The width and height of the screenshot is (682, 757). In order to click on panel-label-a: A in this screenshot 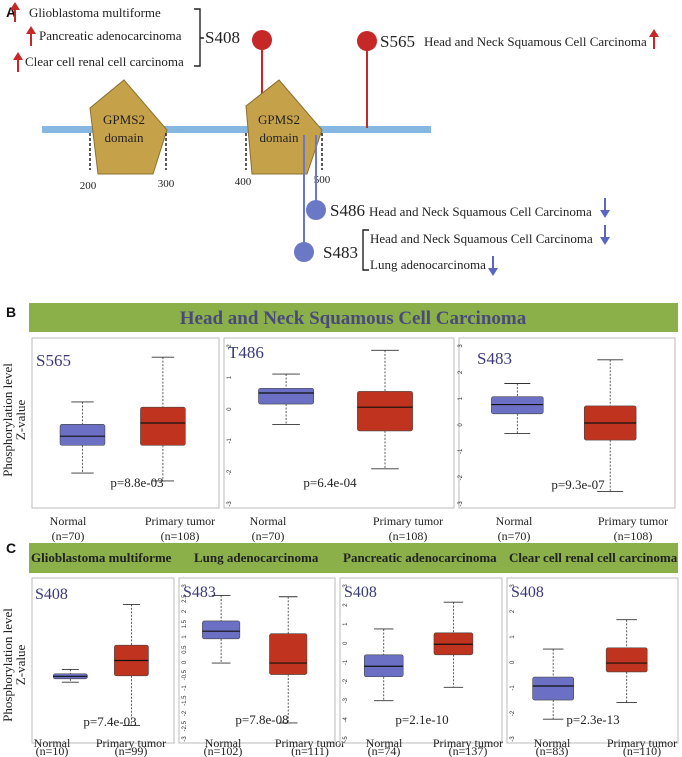, I will do `click(11, 12)`.